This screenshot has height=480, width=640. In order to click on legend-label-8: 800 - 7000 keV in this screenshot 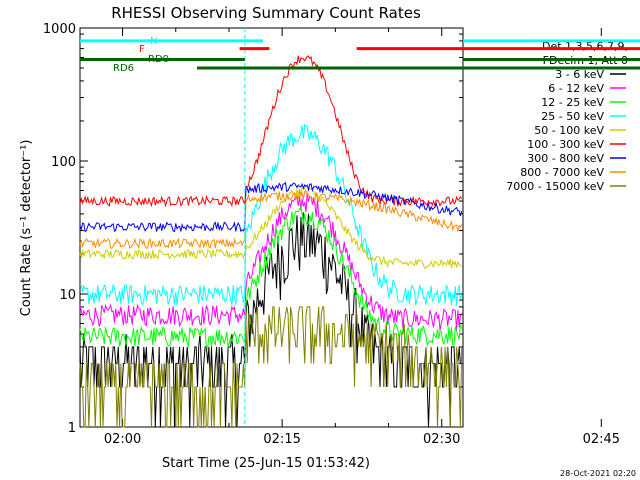, I will do `click(562, 172)`.